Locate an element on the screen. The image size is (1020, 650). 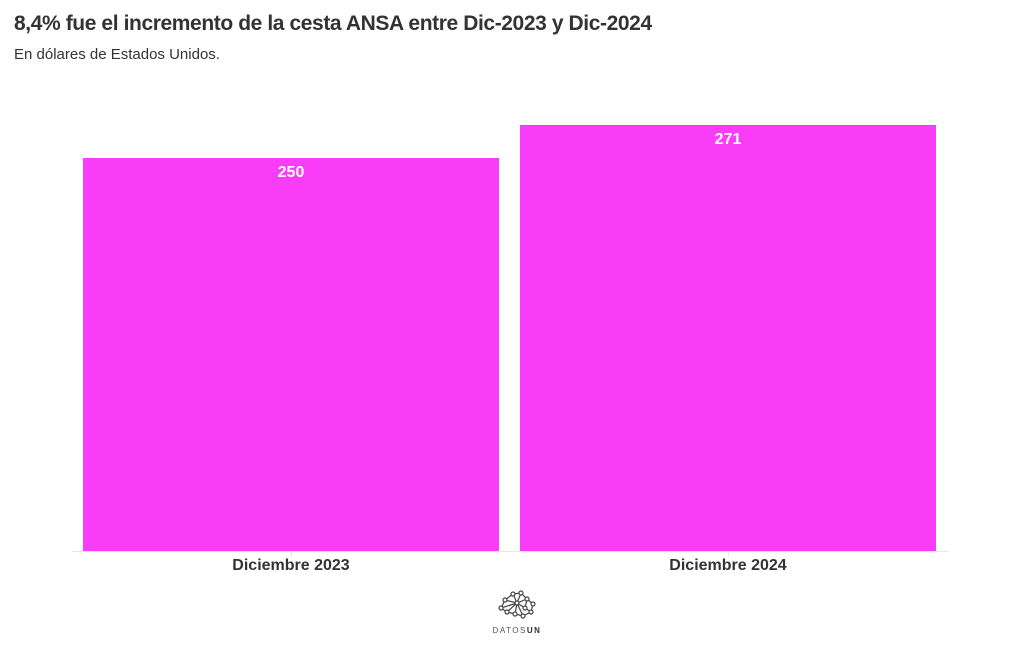
datosun-logo: DATOSUN is located at coordinates (517, 612).